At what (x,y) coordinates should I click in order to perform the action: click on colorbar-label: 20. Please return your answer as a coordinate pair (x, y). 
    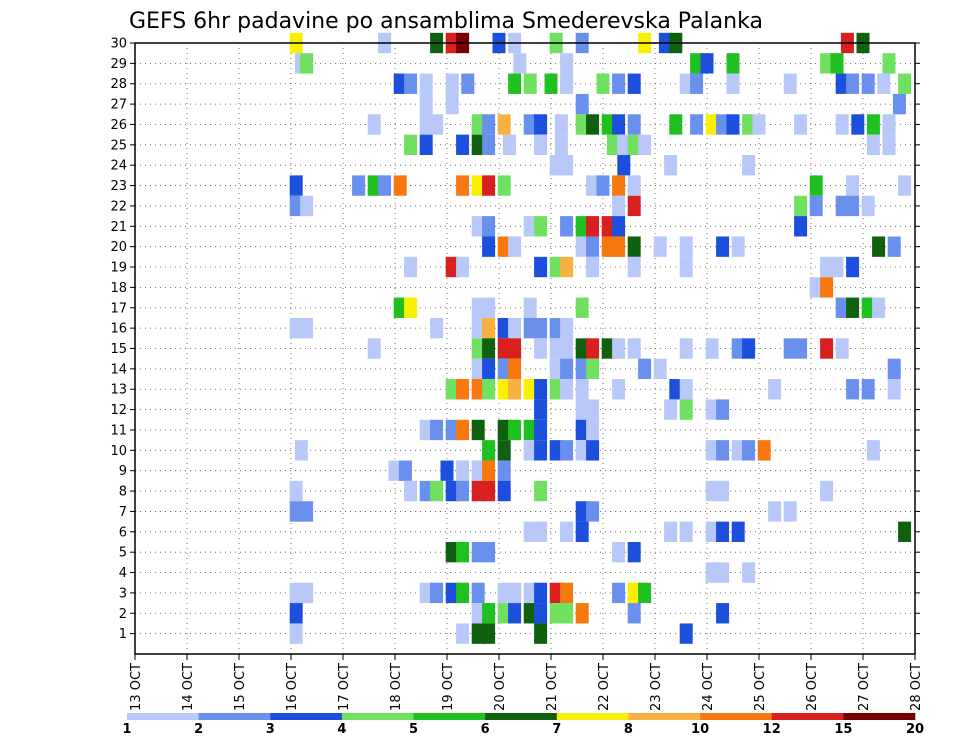
    Looking at the image, I should click on (915, 729).